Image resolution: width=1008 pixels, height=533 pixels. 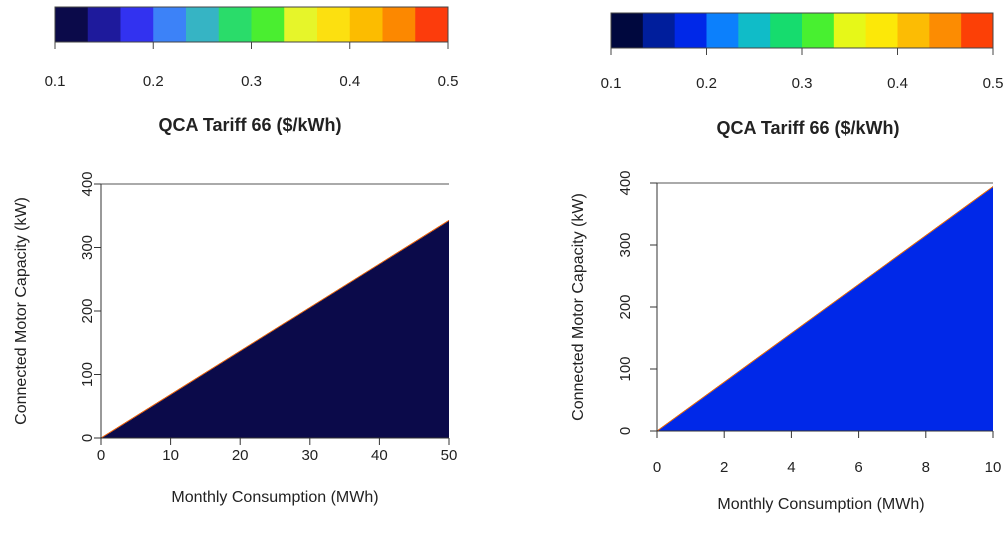 What do you see at coordinates (578, 307) in the screenshot?
I see `y-axis-label-right: Connected Motor Capacity (kW)` at bounding box center [578, 307].